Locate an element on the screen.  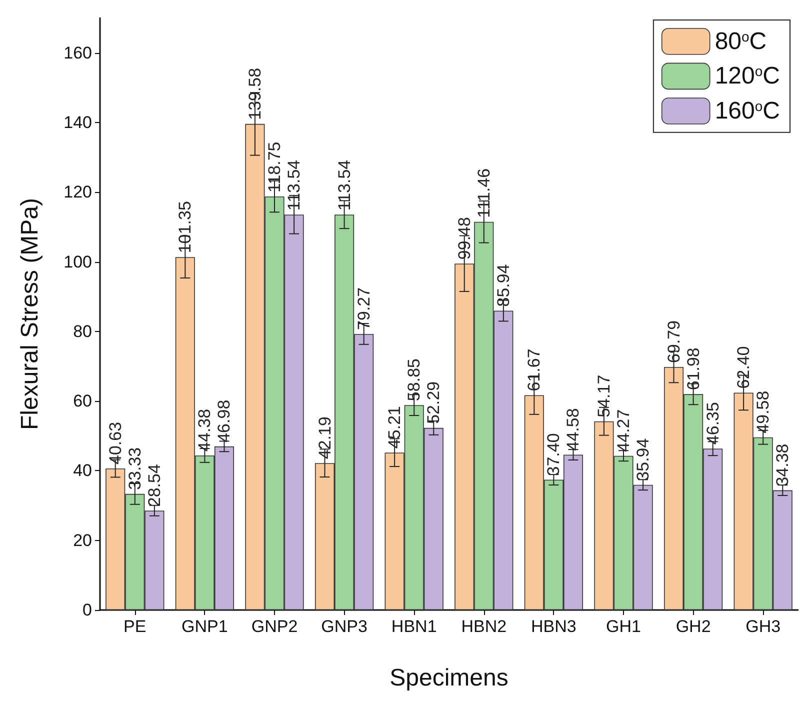
x-tick-label: GH3 is located at coordinates (763, 626).